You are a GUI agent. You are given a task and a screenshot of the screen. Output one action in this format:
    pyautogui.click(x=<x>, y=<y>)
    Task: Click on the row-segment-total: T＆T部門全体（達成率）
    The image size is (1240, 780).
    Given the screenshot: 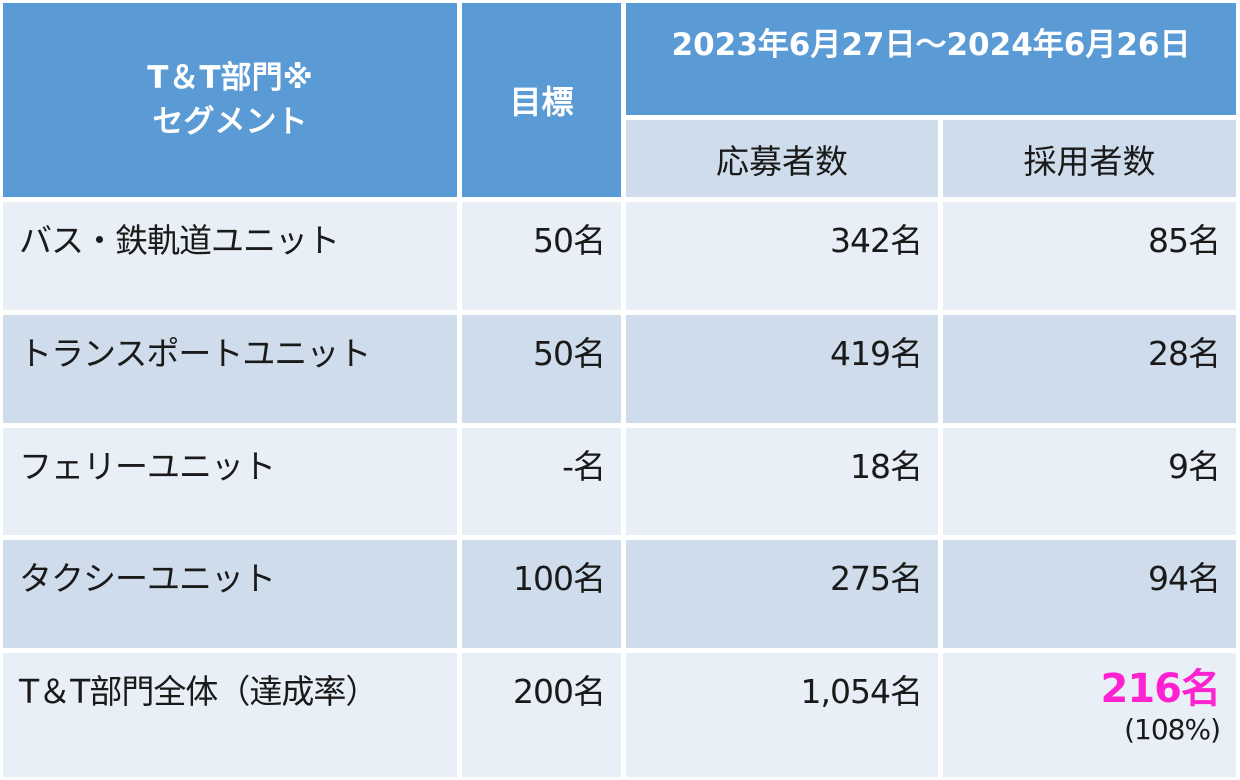 What is the action you would take?
    pyautogui.click(x=230, y=715)
    